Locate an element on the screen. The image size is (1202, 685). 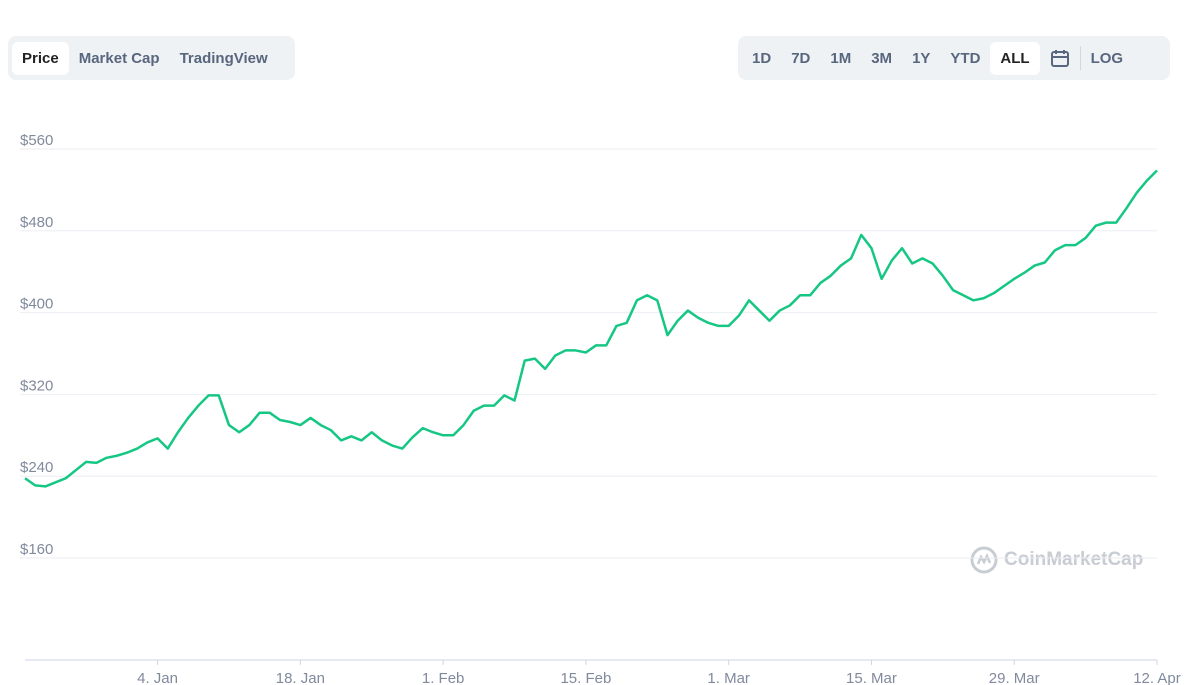
calendar is located at coordinates (1060, 58).